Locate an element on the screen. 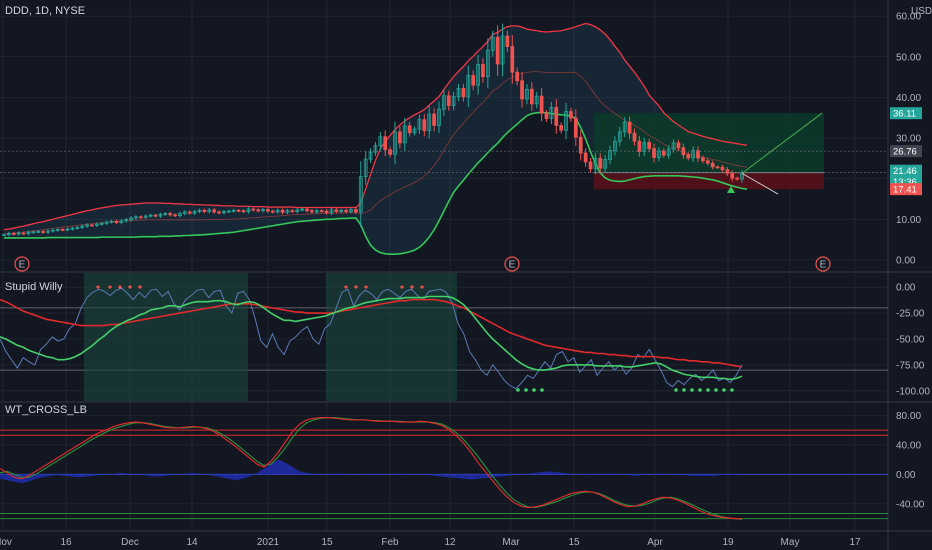 The height and width of the screenshot is (550, 932). willy-title: Stupid Willy is located at coordinates (34, 287).